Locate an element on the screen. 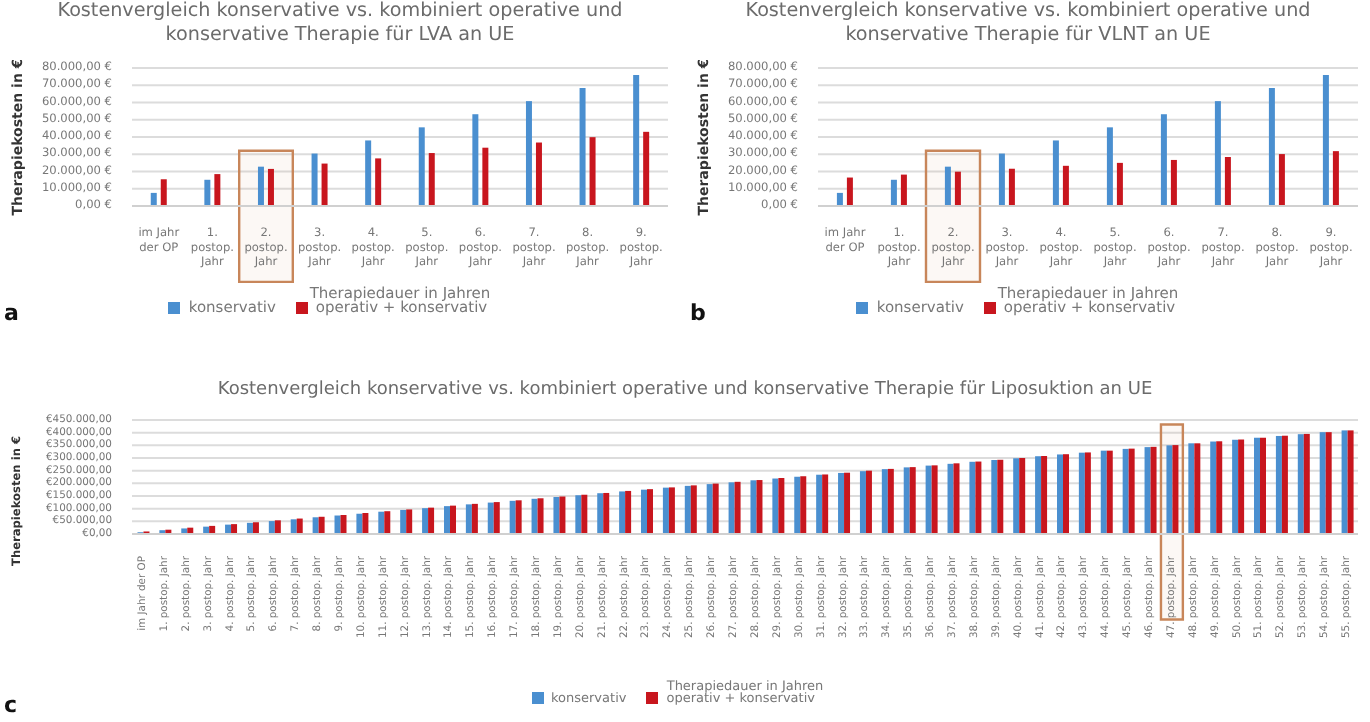  chart-title: Kostenvergleich konservative vs. kombiniert operative und konservative Therapie für LVA an UE is located at coordinates (340, 25).